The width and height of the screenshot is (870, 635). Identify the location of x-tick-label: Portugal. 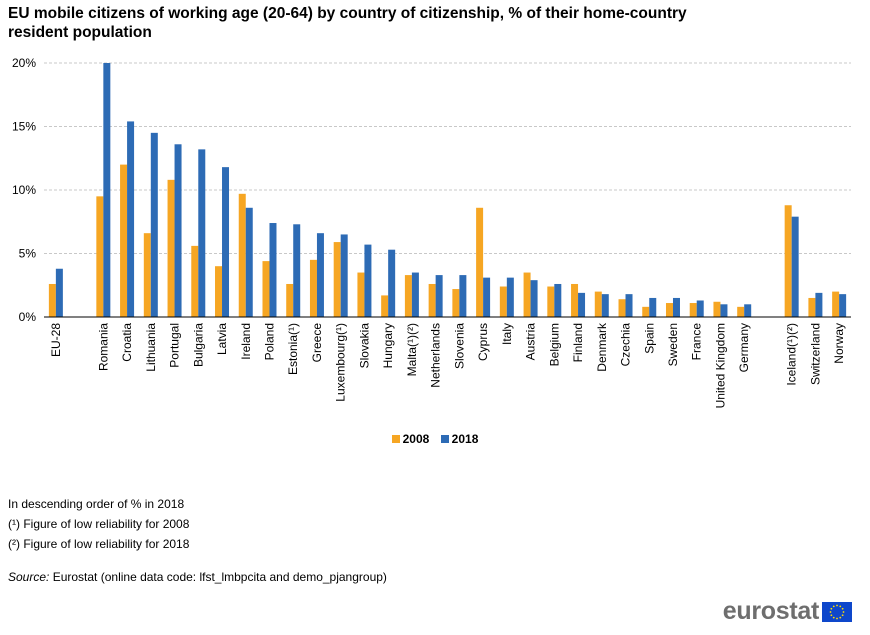
(175, 345).